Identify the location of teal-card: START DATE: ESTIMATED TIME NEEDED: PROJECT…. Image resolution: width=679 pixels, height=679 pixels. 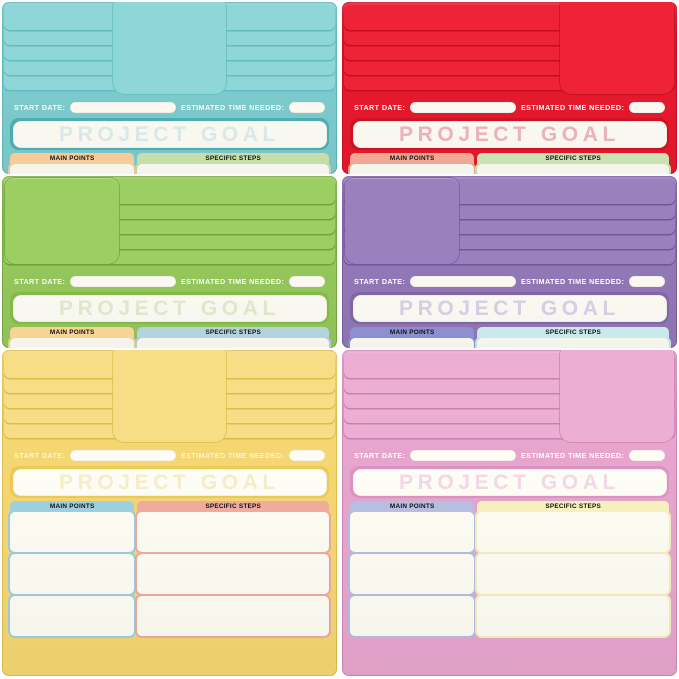
(169, 88).